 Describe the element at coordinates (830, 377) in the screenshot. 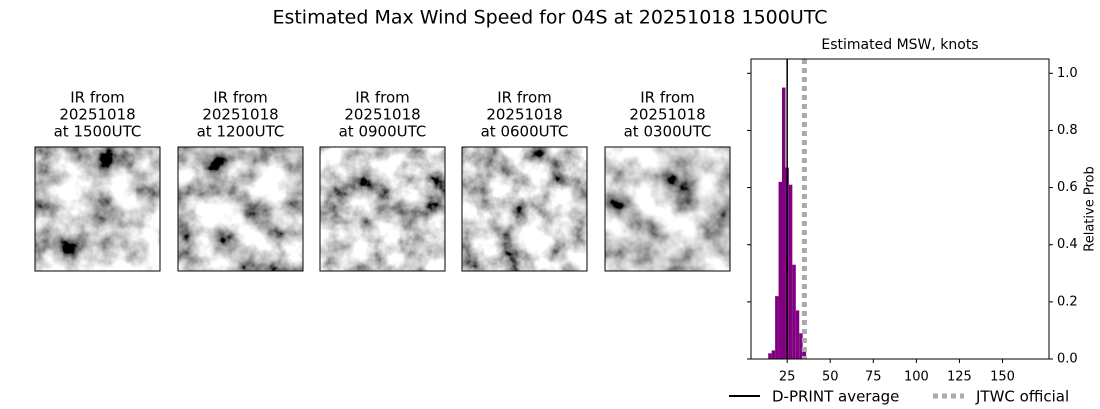

I see `x-tick-label: 50` at that location.